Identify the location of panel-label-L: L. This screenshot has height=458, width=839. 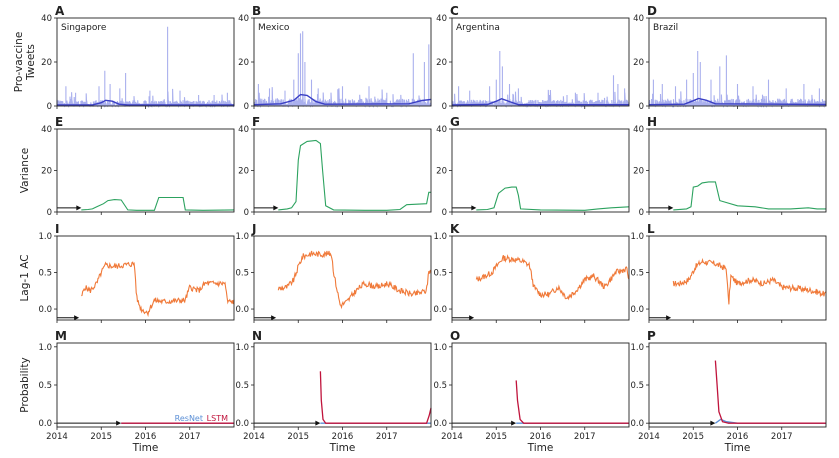
(651, 229).